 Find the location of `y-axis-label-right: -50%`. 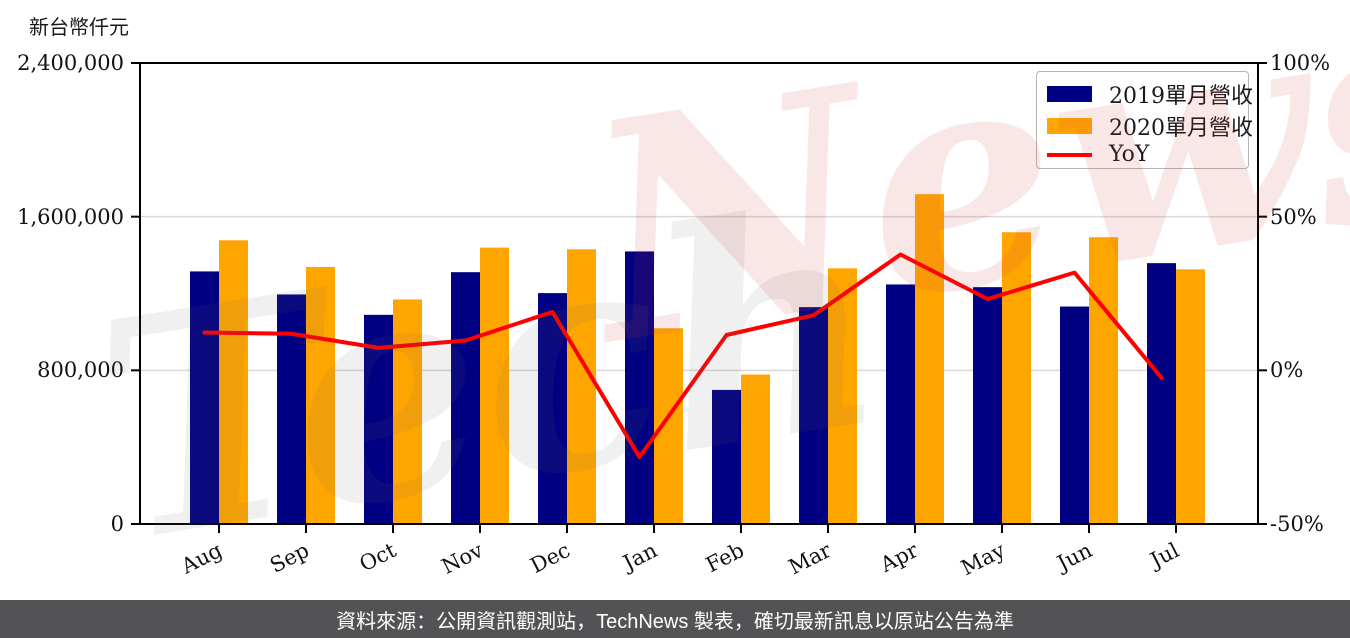

y-axis-label-right: -50% is located at coordinates (1297, 524).